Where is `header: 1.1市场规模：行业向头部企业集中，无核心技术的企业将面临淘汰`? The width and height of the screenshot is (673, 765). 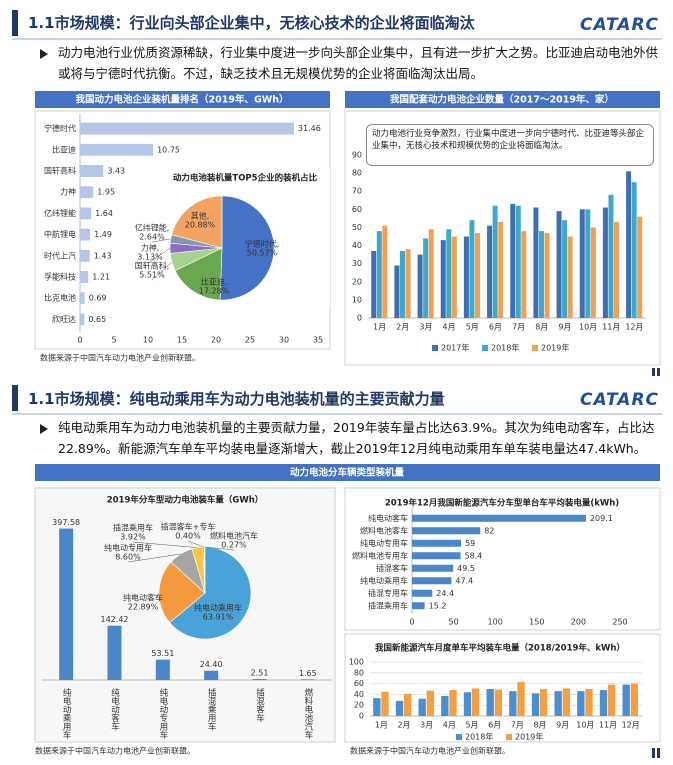
header: 1.1市场规模：行业向头部企业集中，无核心技术的企业将面临淘汰 is located at coordinates (251, 23).